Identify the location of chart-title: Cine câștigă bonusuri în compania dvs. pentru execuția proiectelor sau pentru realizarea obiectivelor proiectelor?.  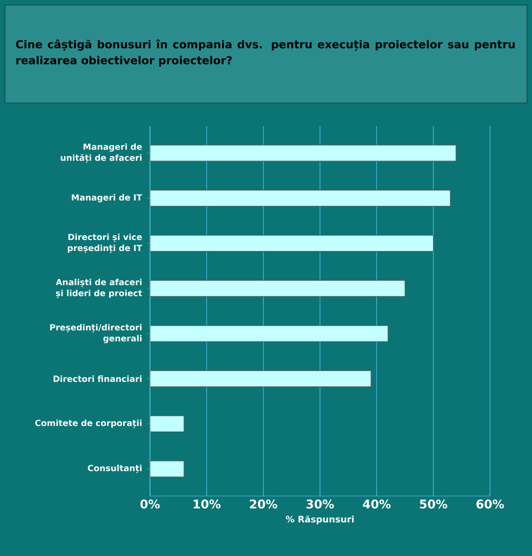
(265, 53).